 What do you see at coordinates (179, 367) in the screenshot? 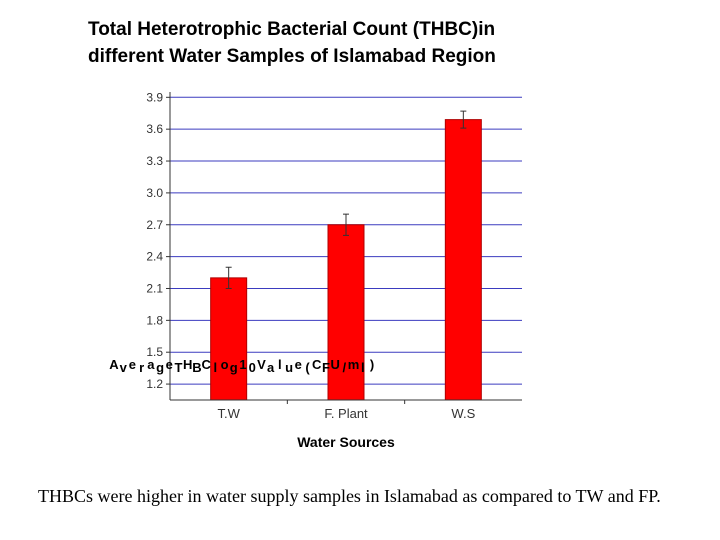
I see `y-axis-label-glyph: T` at bounding box center [179, 367].